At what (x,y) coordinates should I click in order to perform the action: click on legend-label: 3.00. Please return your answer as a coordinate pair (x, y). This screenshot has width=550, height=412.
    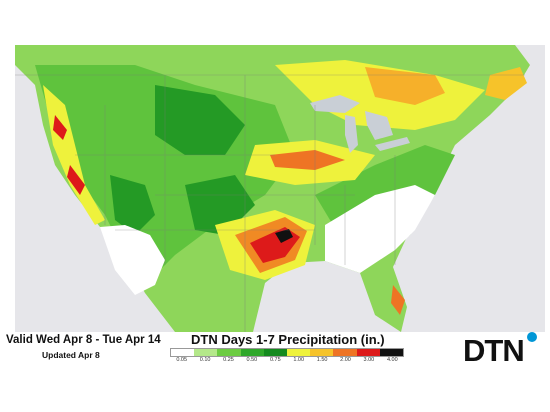
    Looking at the image, I should click on (369, 360).